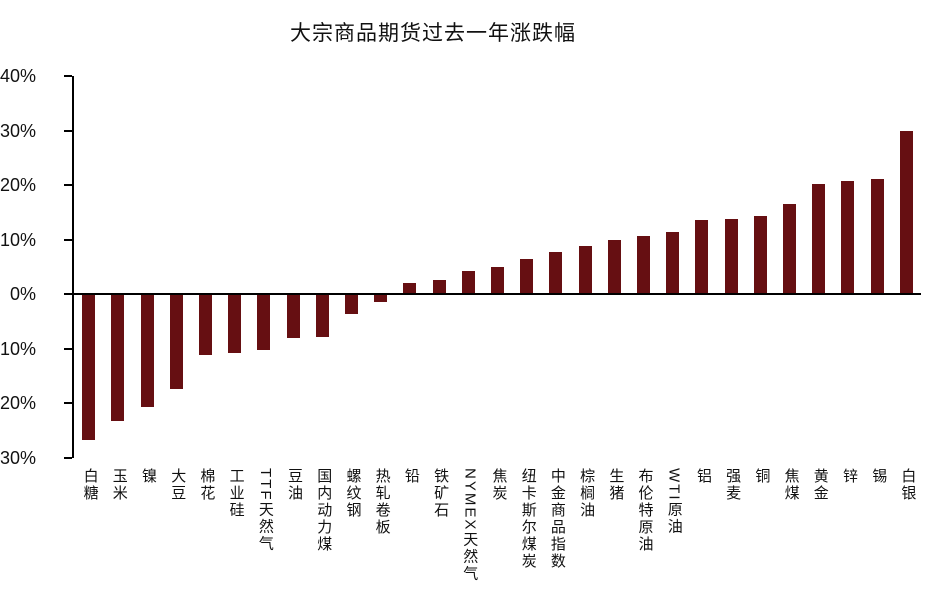 This screenshot has width=945, height=614. Describe the element at coordinates (18, 458) in the screenshot. I see `y-tick-label: -30%` at that location.